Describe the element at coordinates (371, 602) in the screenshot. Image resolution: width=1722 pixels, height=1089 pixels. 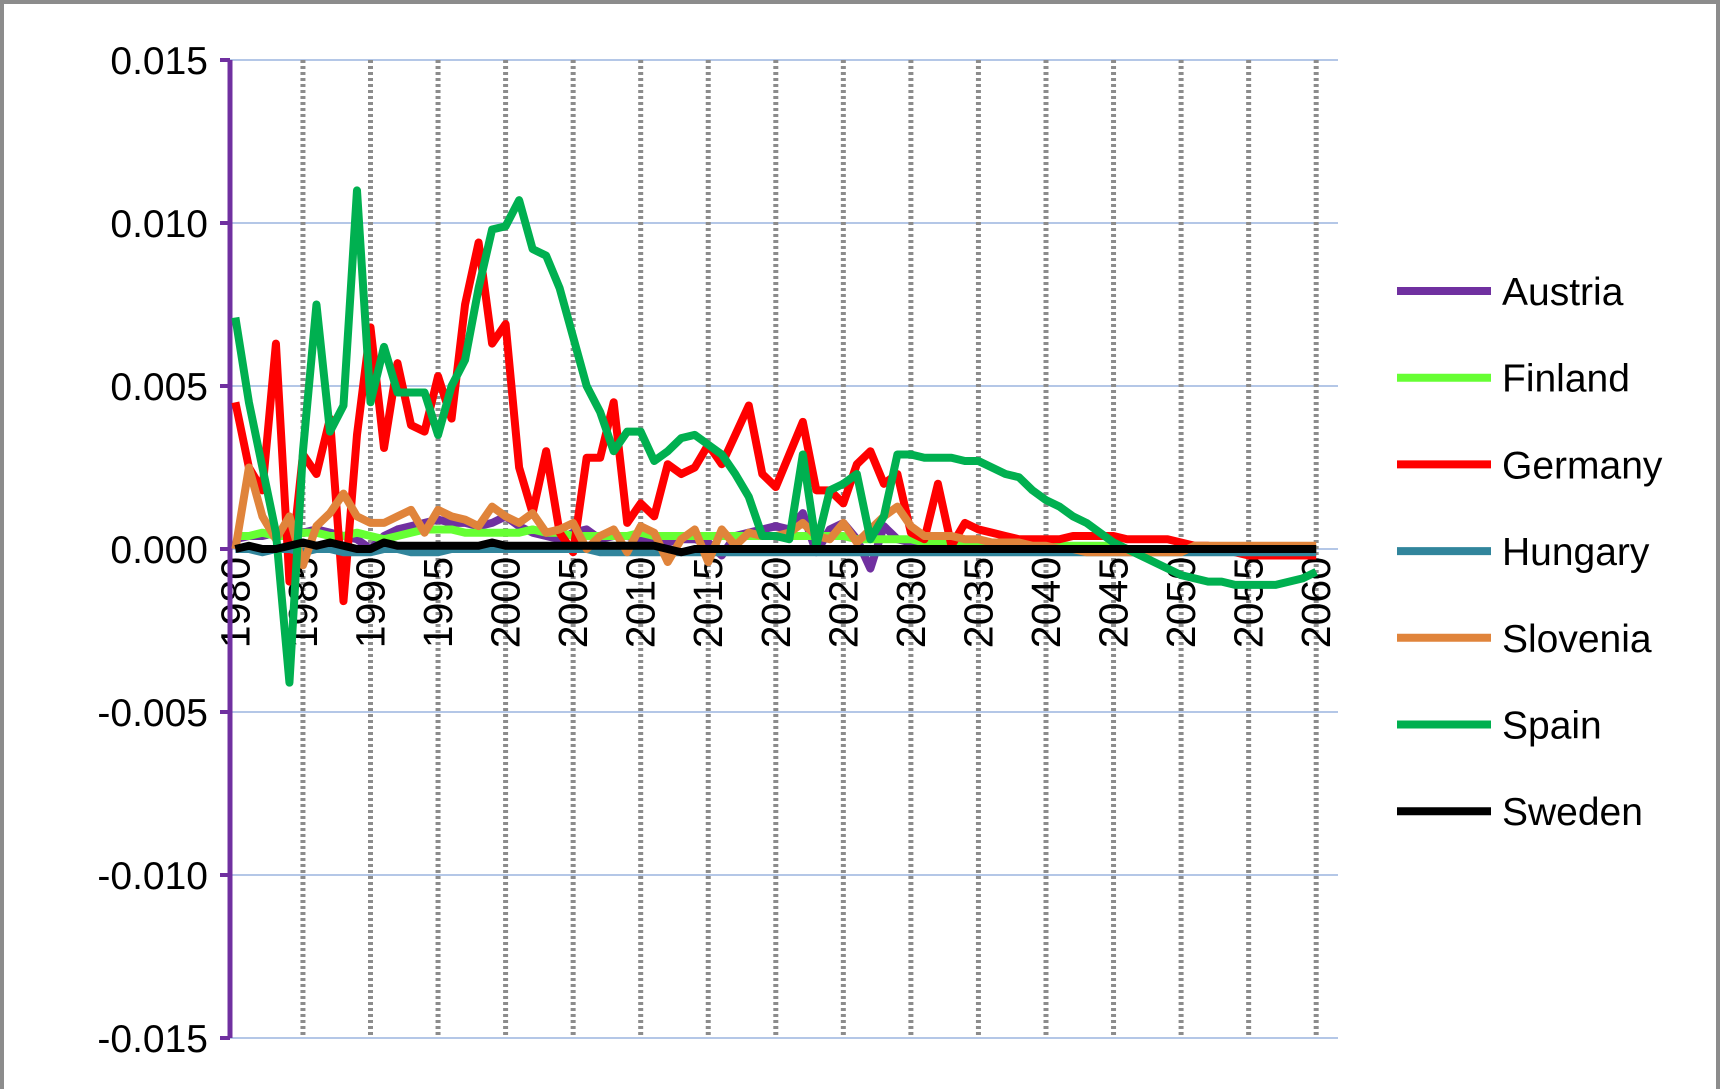
I see `x-tick-label: 1990` at that location.